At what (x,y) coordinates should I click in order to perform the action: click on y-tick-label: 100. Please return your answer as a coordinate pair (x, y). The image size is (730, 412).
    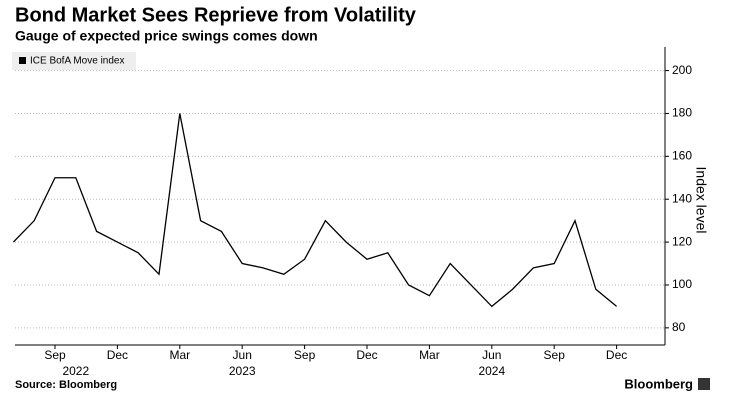
    Looking at the image, I should click on (682, 284).